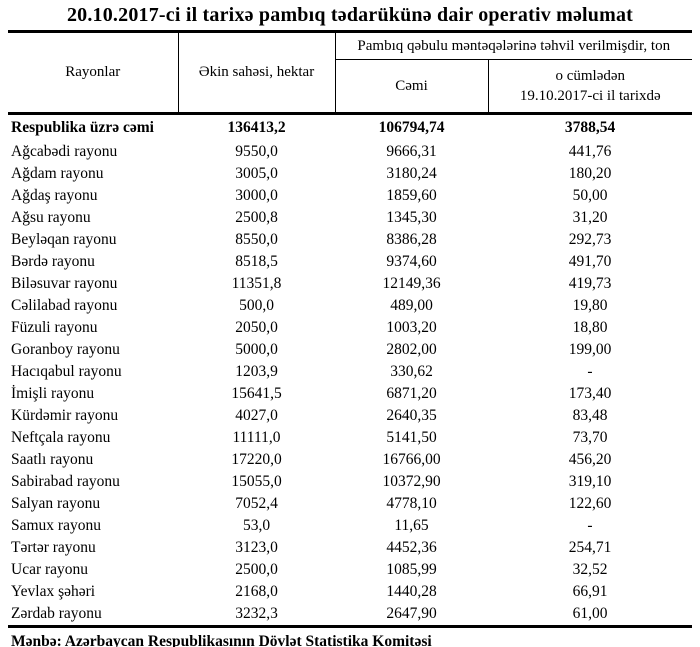 The image size is (700, 647). Describe the element at coordinates (52, 459) in the screenshot. I see `region-name: Saatlı rayonu` at that location.